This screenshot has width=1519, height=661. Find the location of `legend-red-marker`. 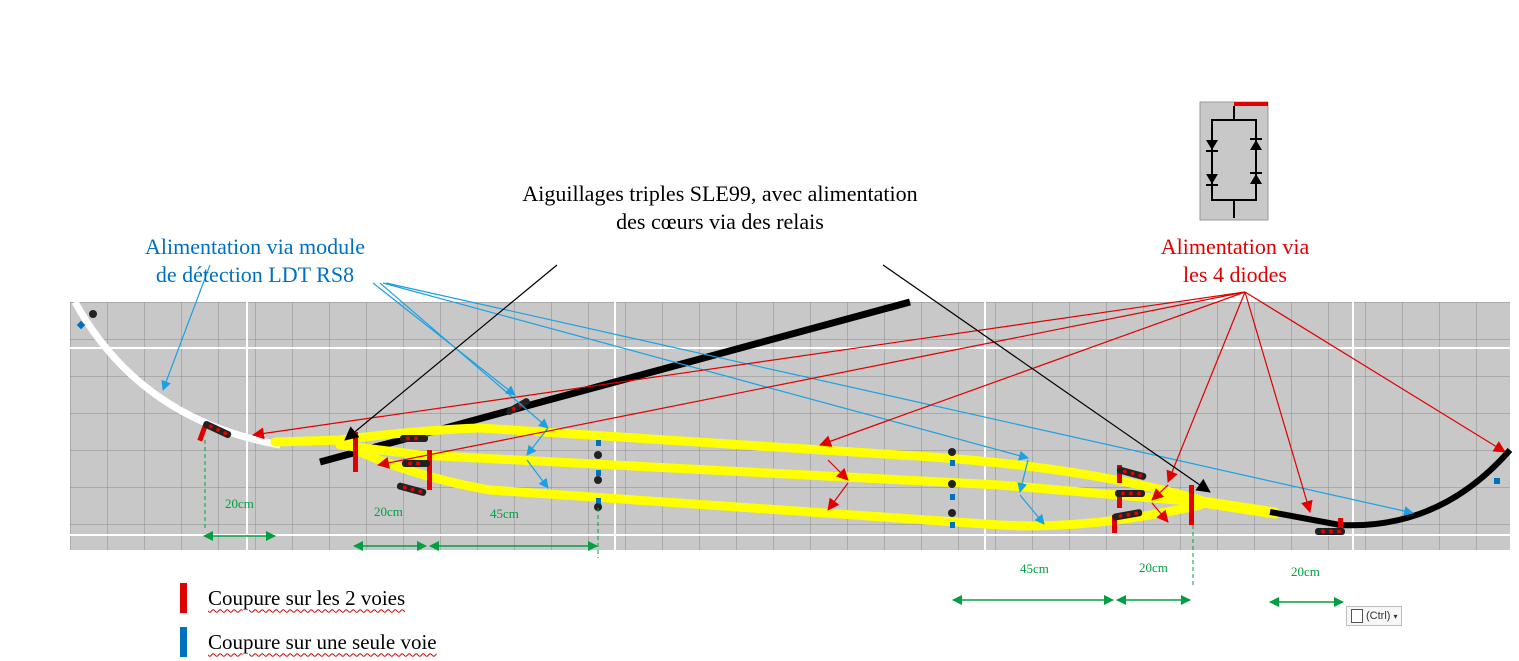

legend-red-marker is located at coordinates (183, 598).